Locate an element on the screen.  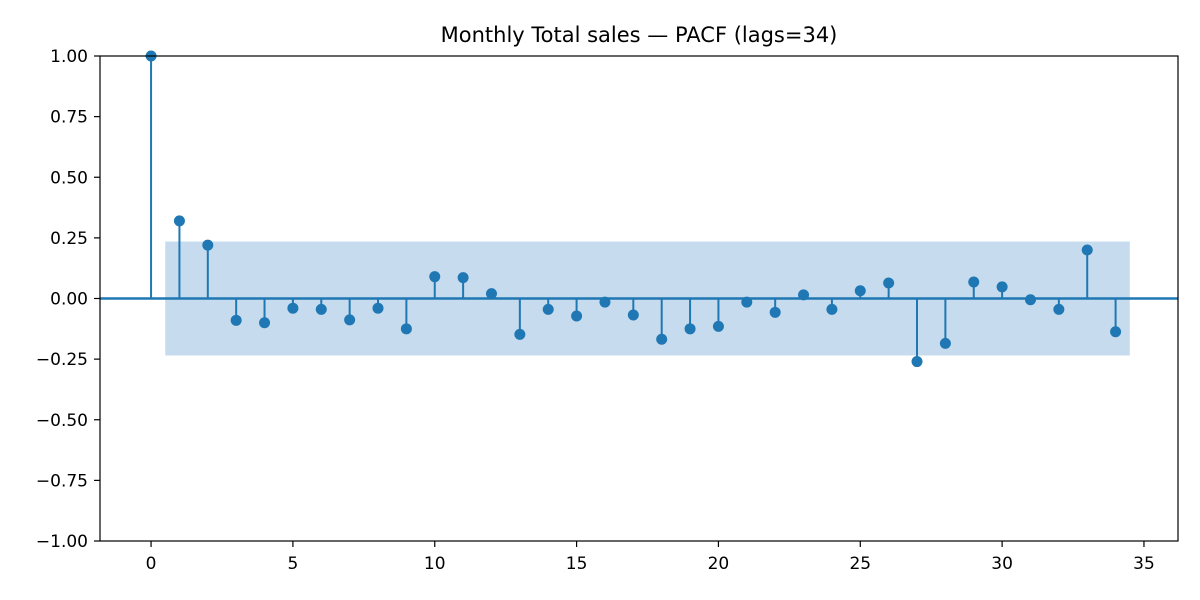
y-tick-label: 0.50 is located at coordinates (69, 178).